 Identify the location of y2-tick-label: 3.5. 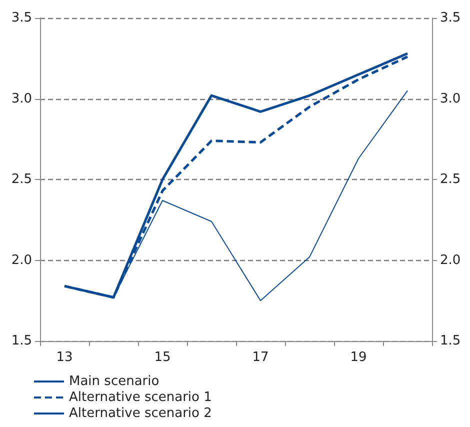
(450, 18).